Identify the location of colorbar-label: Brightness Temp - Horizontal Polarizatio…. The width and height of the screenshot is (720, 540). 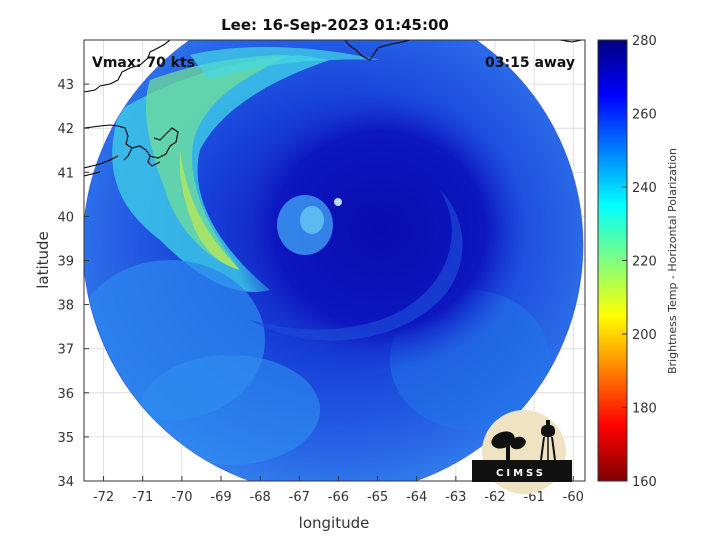
(672, 261).